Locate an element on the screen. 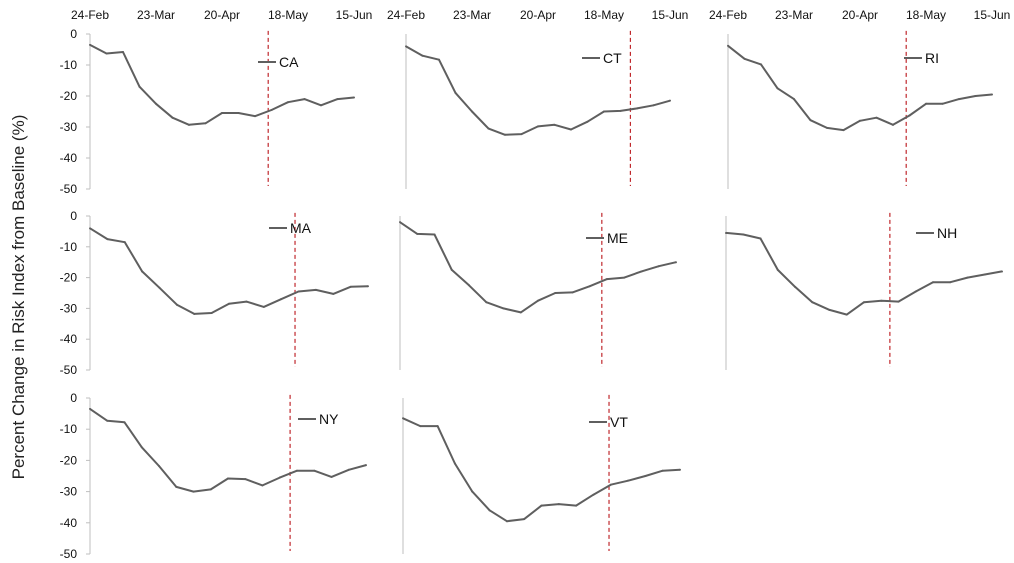 The width and height of the screenshot is (1014, 563). x-tick-label-ct-2: 20-Apr is located at coordinates (538, 15).